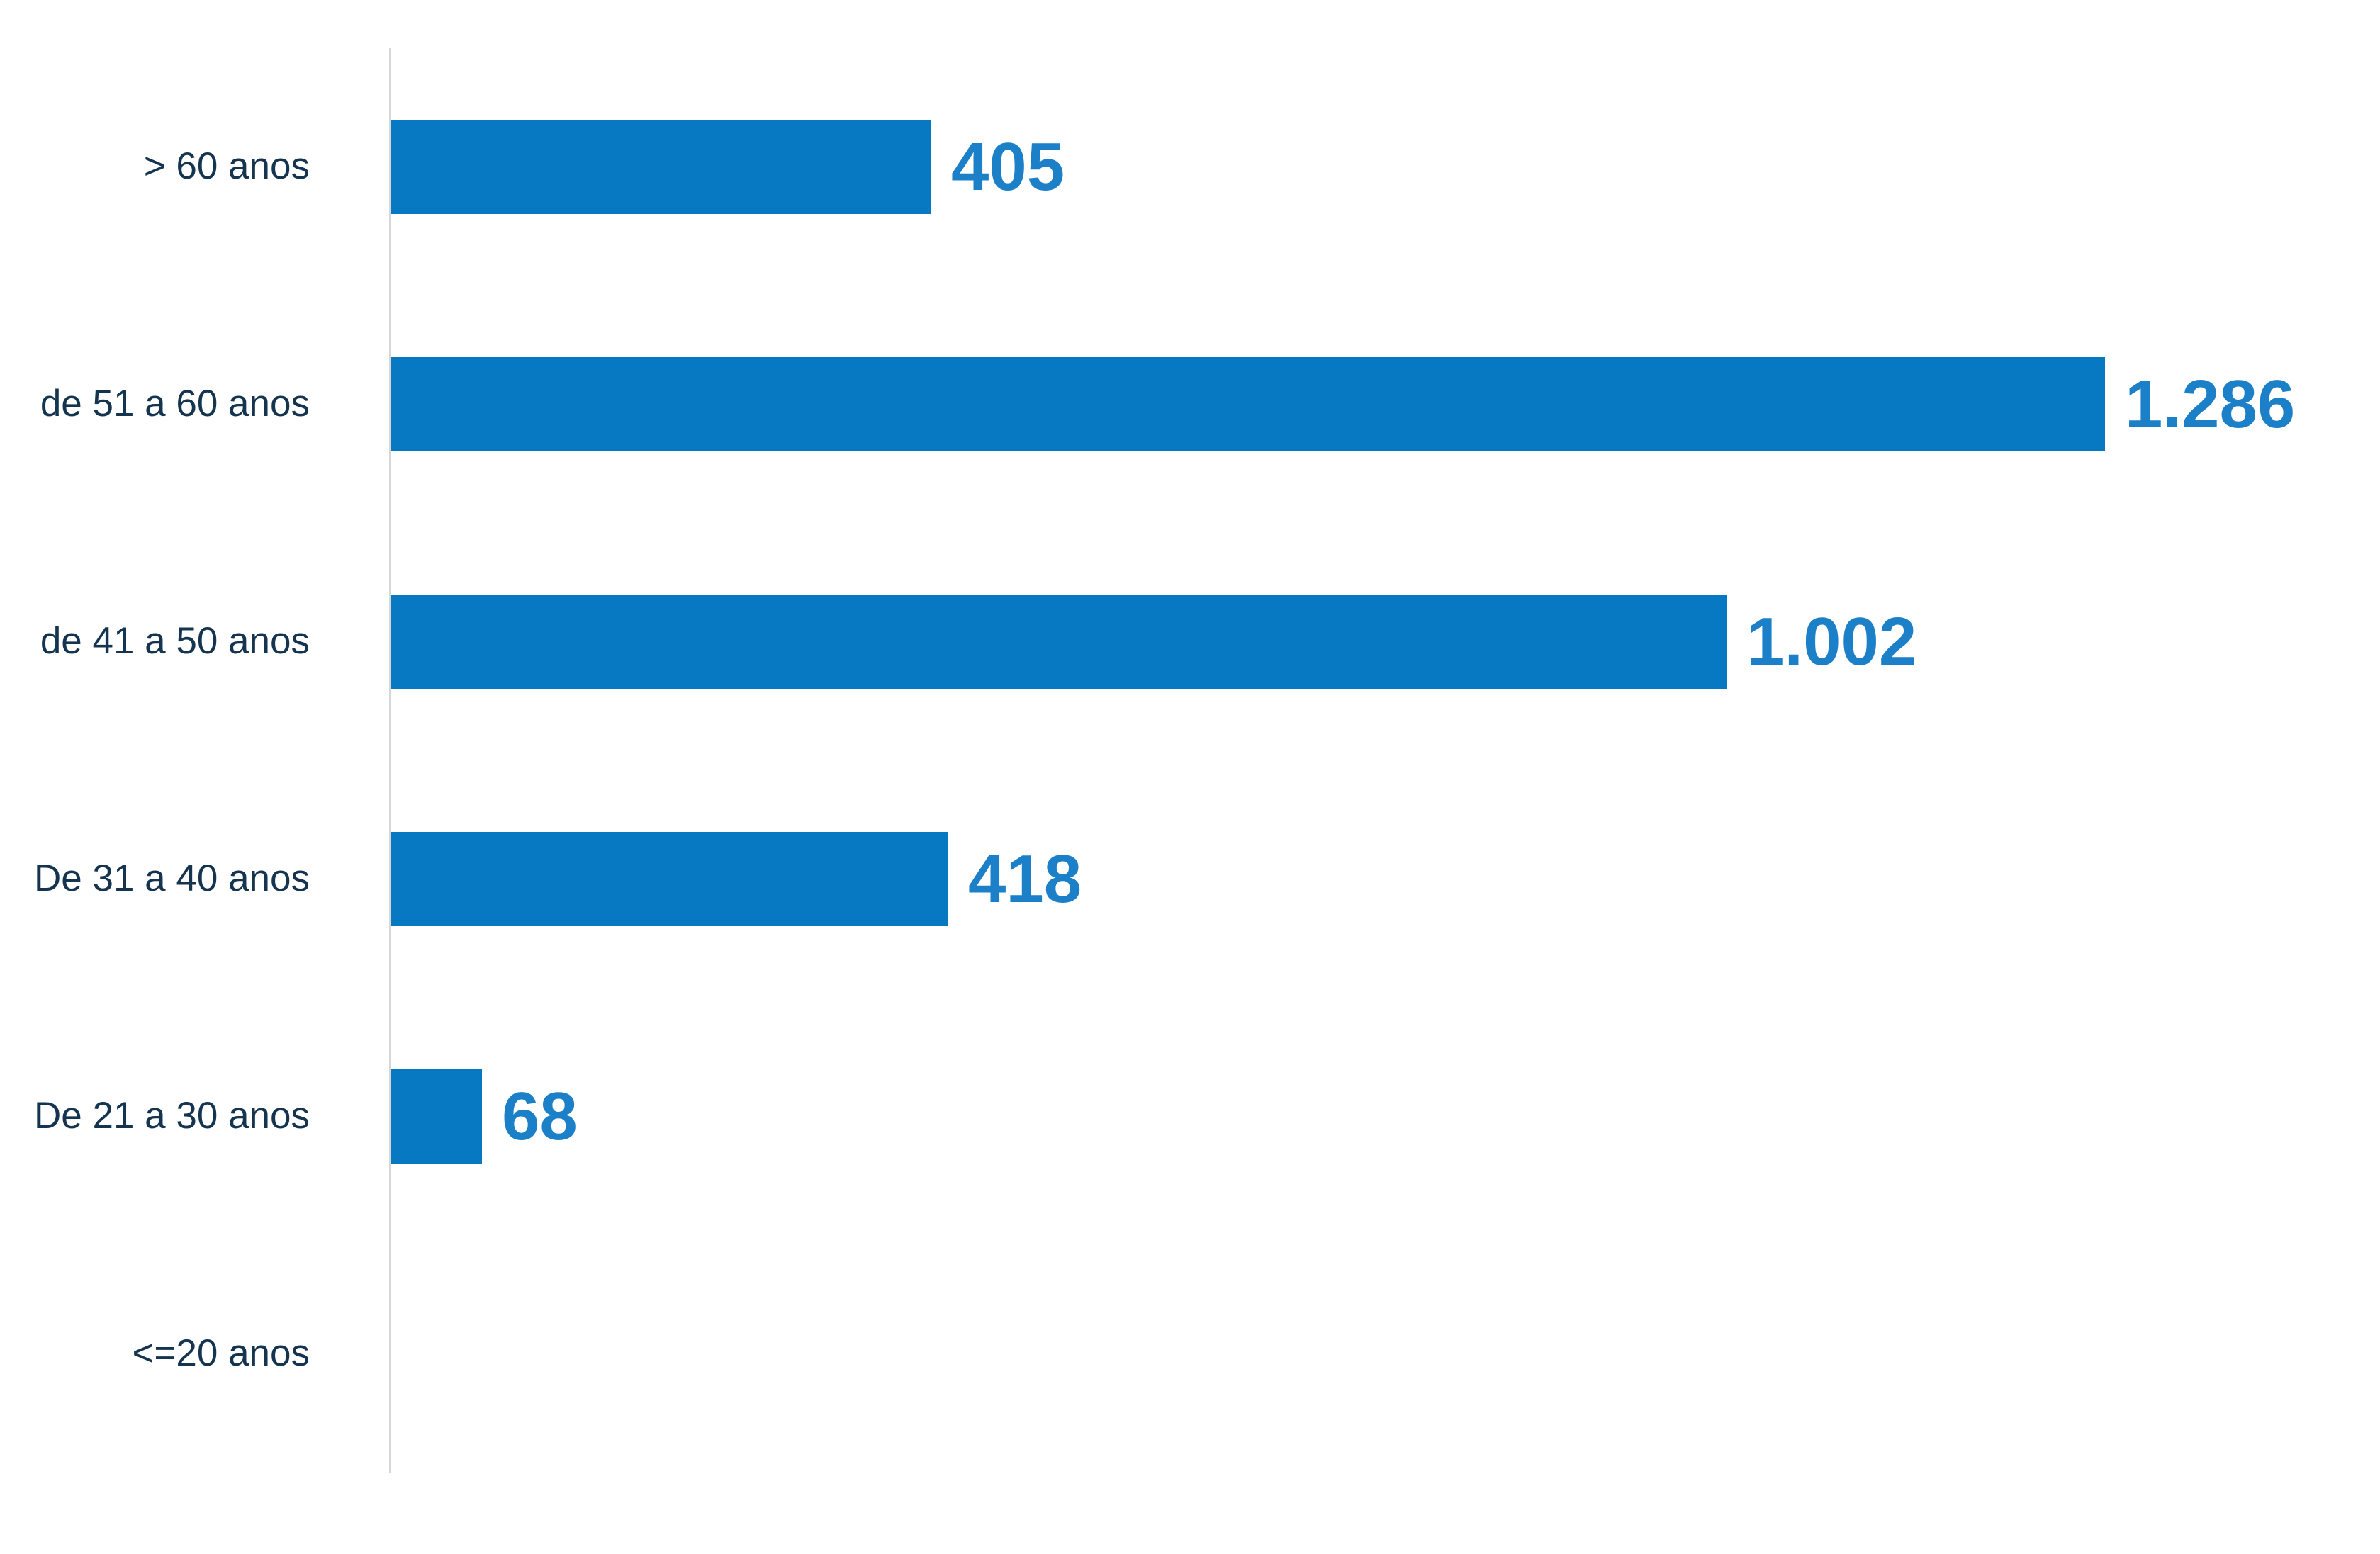 This screenshot has height=1554, width=2380. Describe the element at coordinates (390, 760) in the screenshot. I see `y-axis-line` at that location.